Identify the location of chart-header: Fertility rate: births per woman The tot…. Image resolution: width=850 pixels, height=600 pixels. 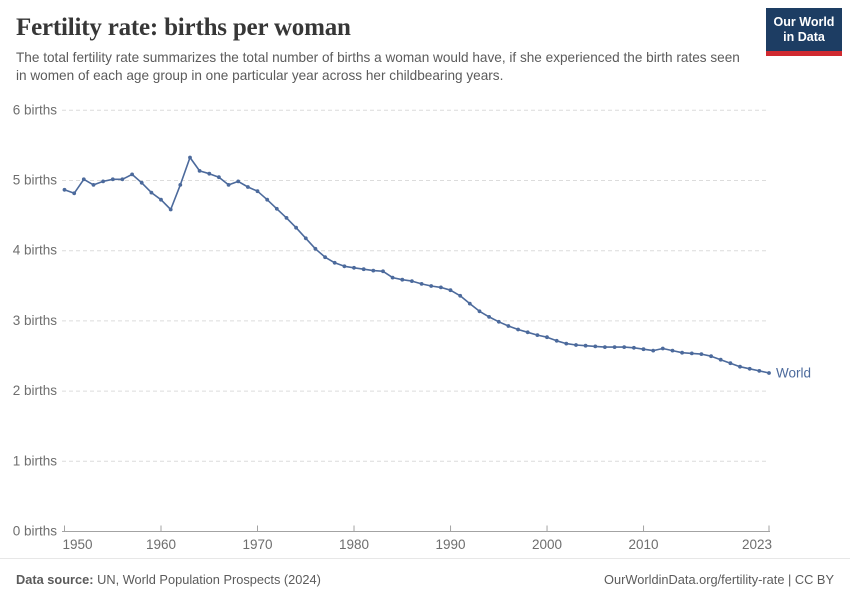
(425, 42).